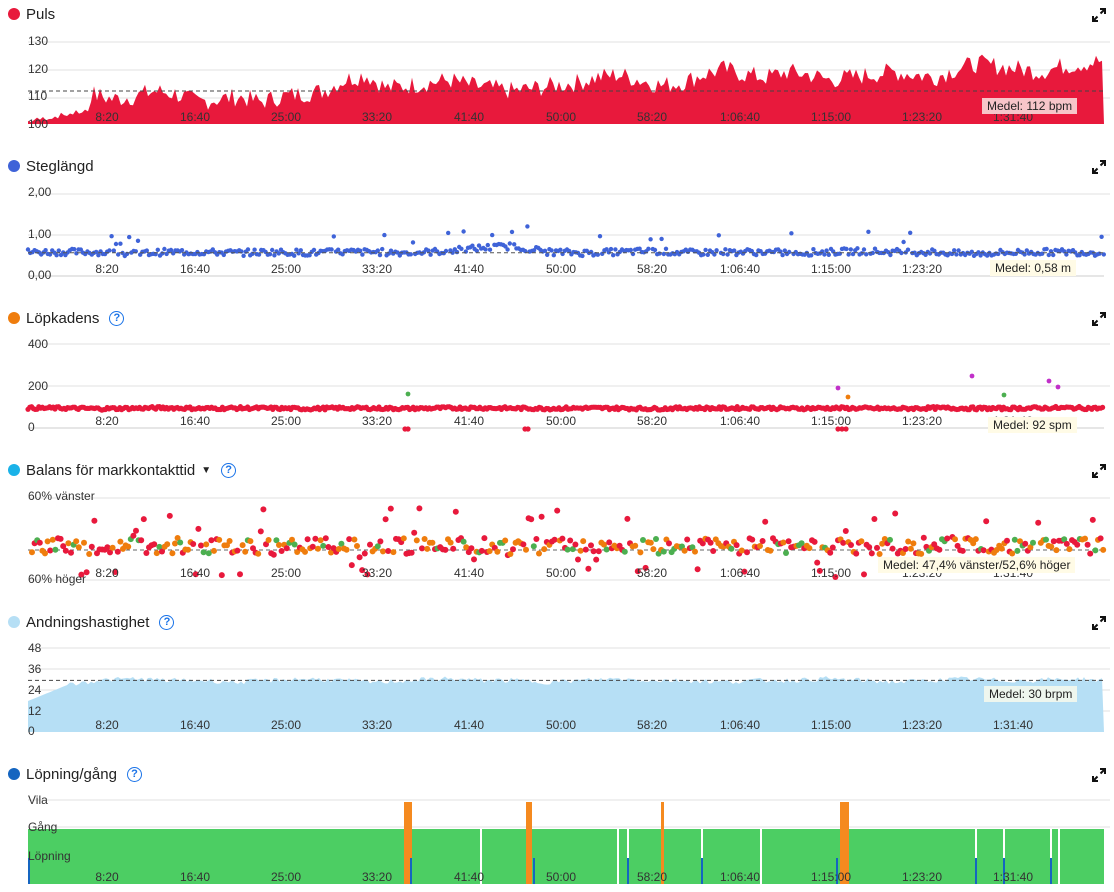 Image resolution: width=1114 pixels, height=892 pixels. What do you see at coordinates (1030, 106) in the screenshot?
I see `mean-label: Medel: 112 bpm` at bounding box center [1030, 106].